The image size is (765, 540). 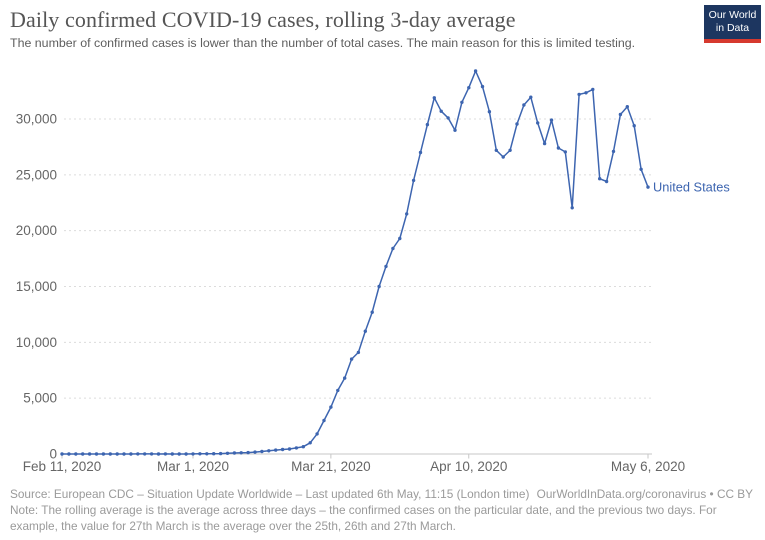 I want to click on y-tick-label: 15,000, so click(x=36, y=286).